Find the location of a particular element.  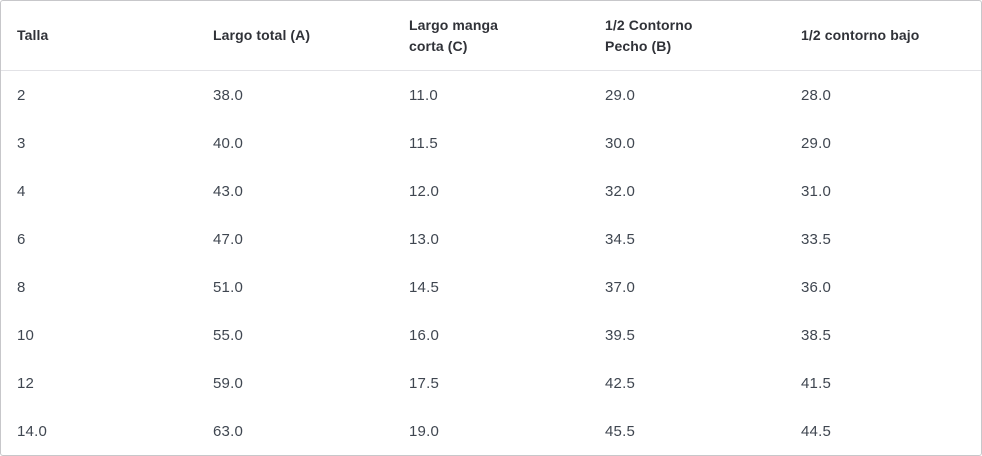

table-cell: 36.0 is located at coordinates (816, 287).